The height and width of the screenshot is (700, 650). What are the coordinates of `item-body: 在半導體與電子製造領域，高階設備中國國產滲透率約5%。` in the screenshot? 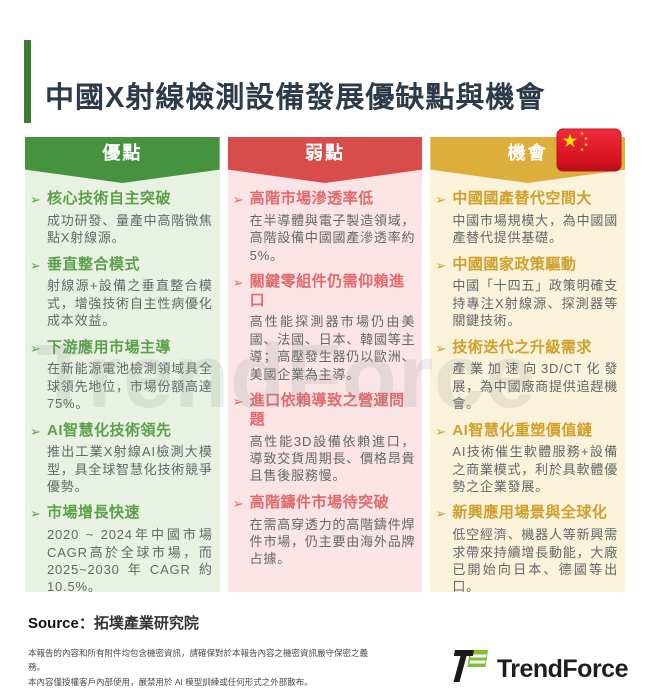 It's located at (332, 237).